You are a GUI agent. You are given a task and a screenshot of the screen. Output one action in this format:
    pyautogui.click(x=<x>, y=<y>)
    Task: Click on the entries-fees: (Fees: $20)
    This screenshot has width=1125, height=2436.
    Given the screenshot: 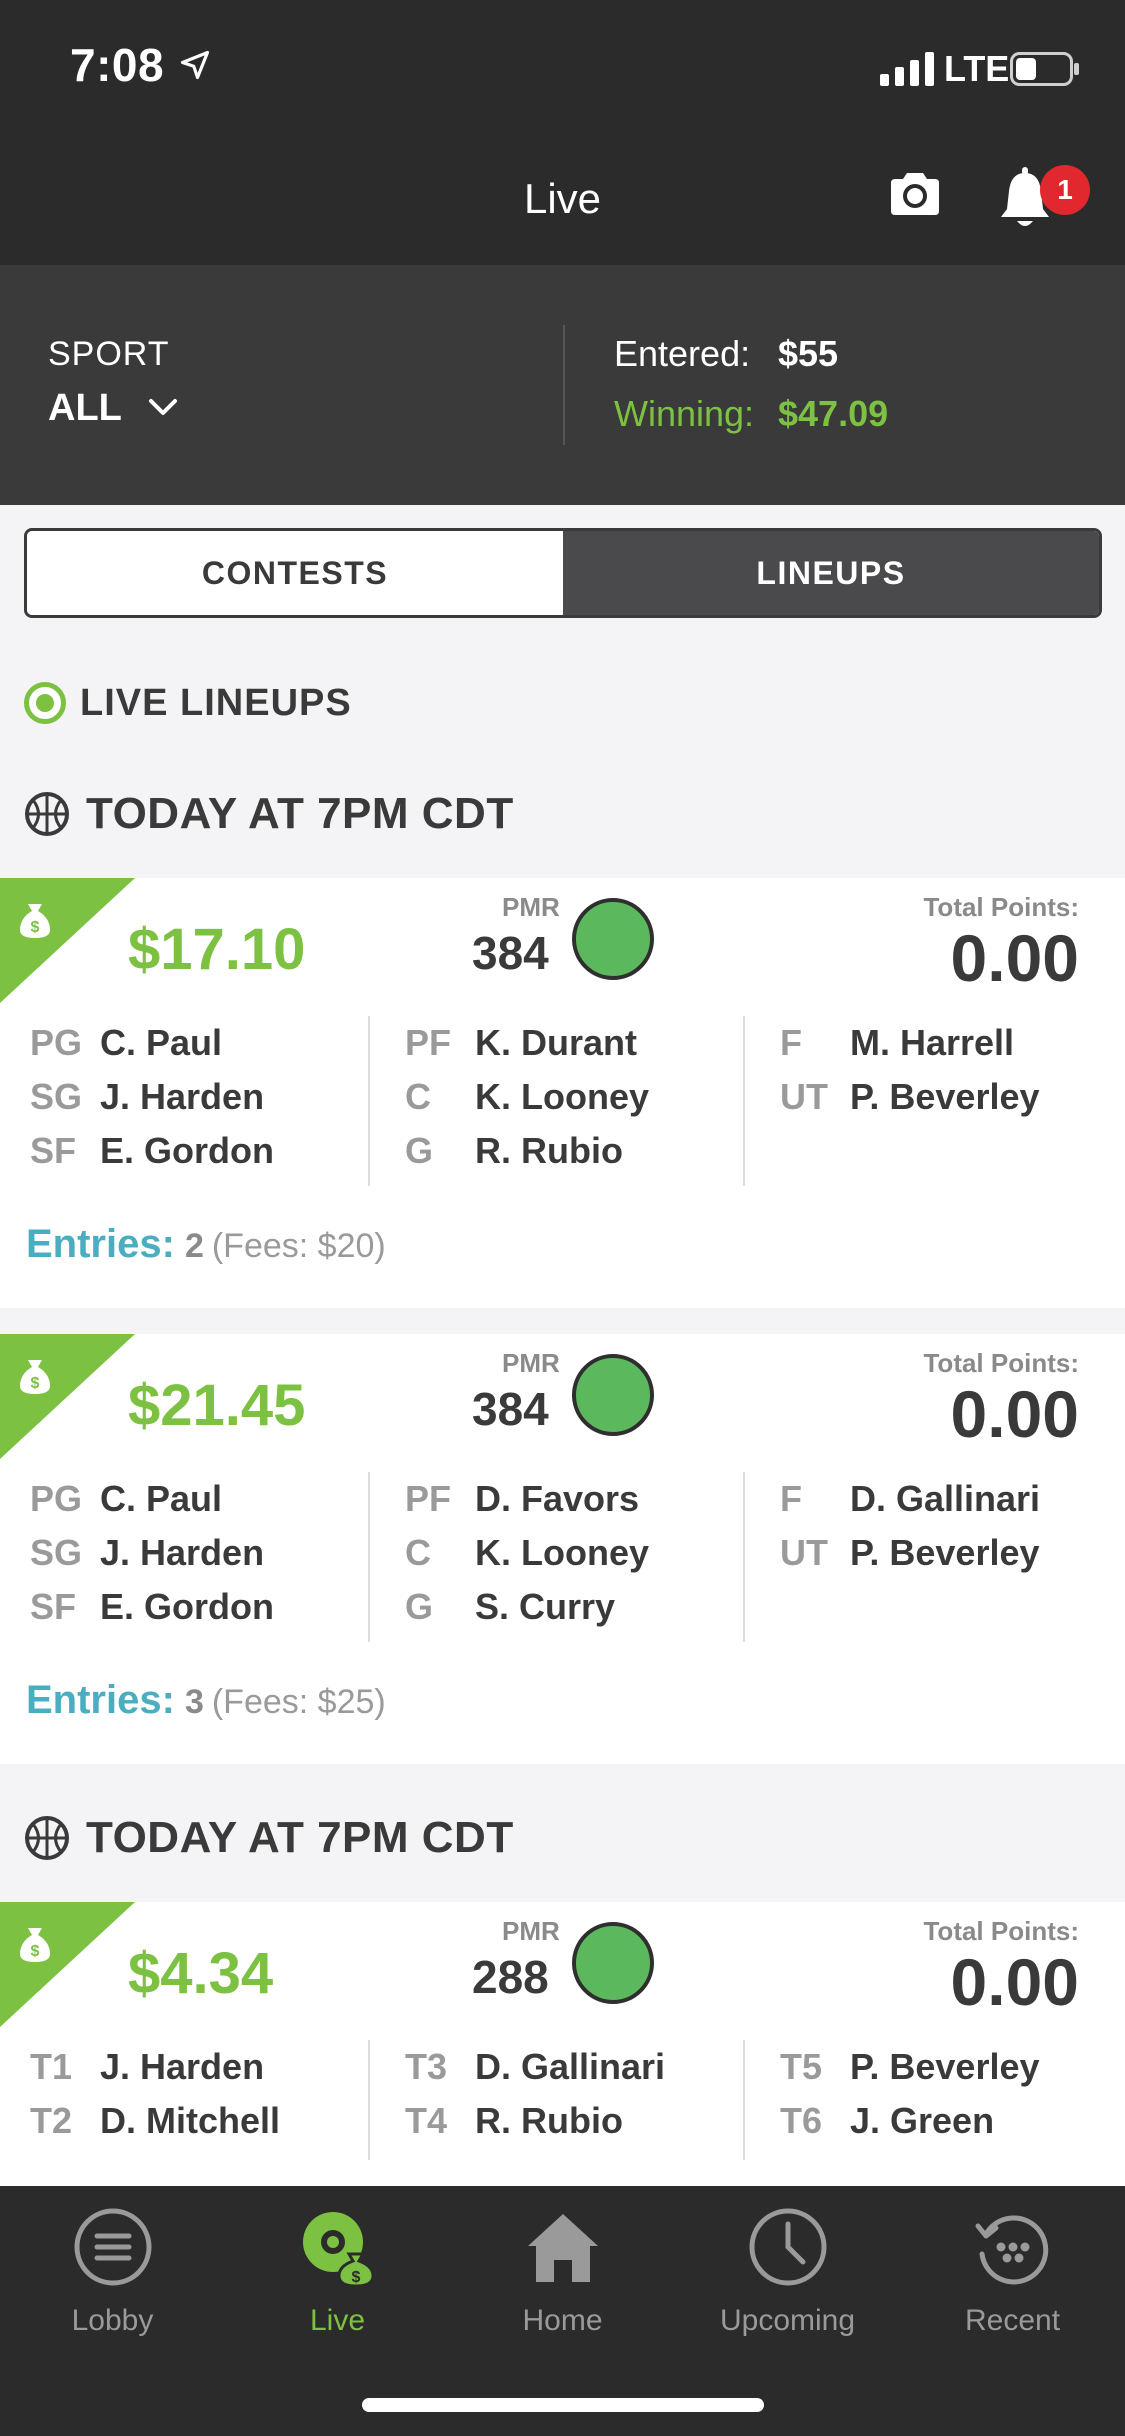 What is the action you would take?
    pyautogui.click(x=298, y=1246)
    